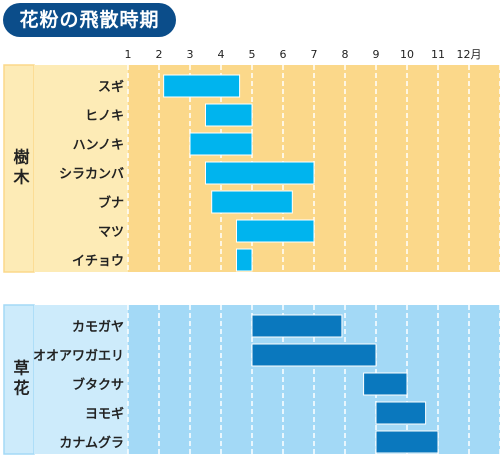  Describe the element at coordinates (104, 414) in the screenshot. I see `item-label: ヨモギ` at that location.